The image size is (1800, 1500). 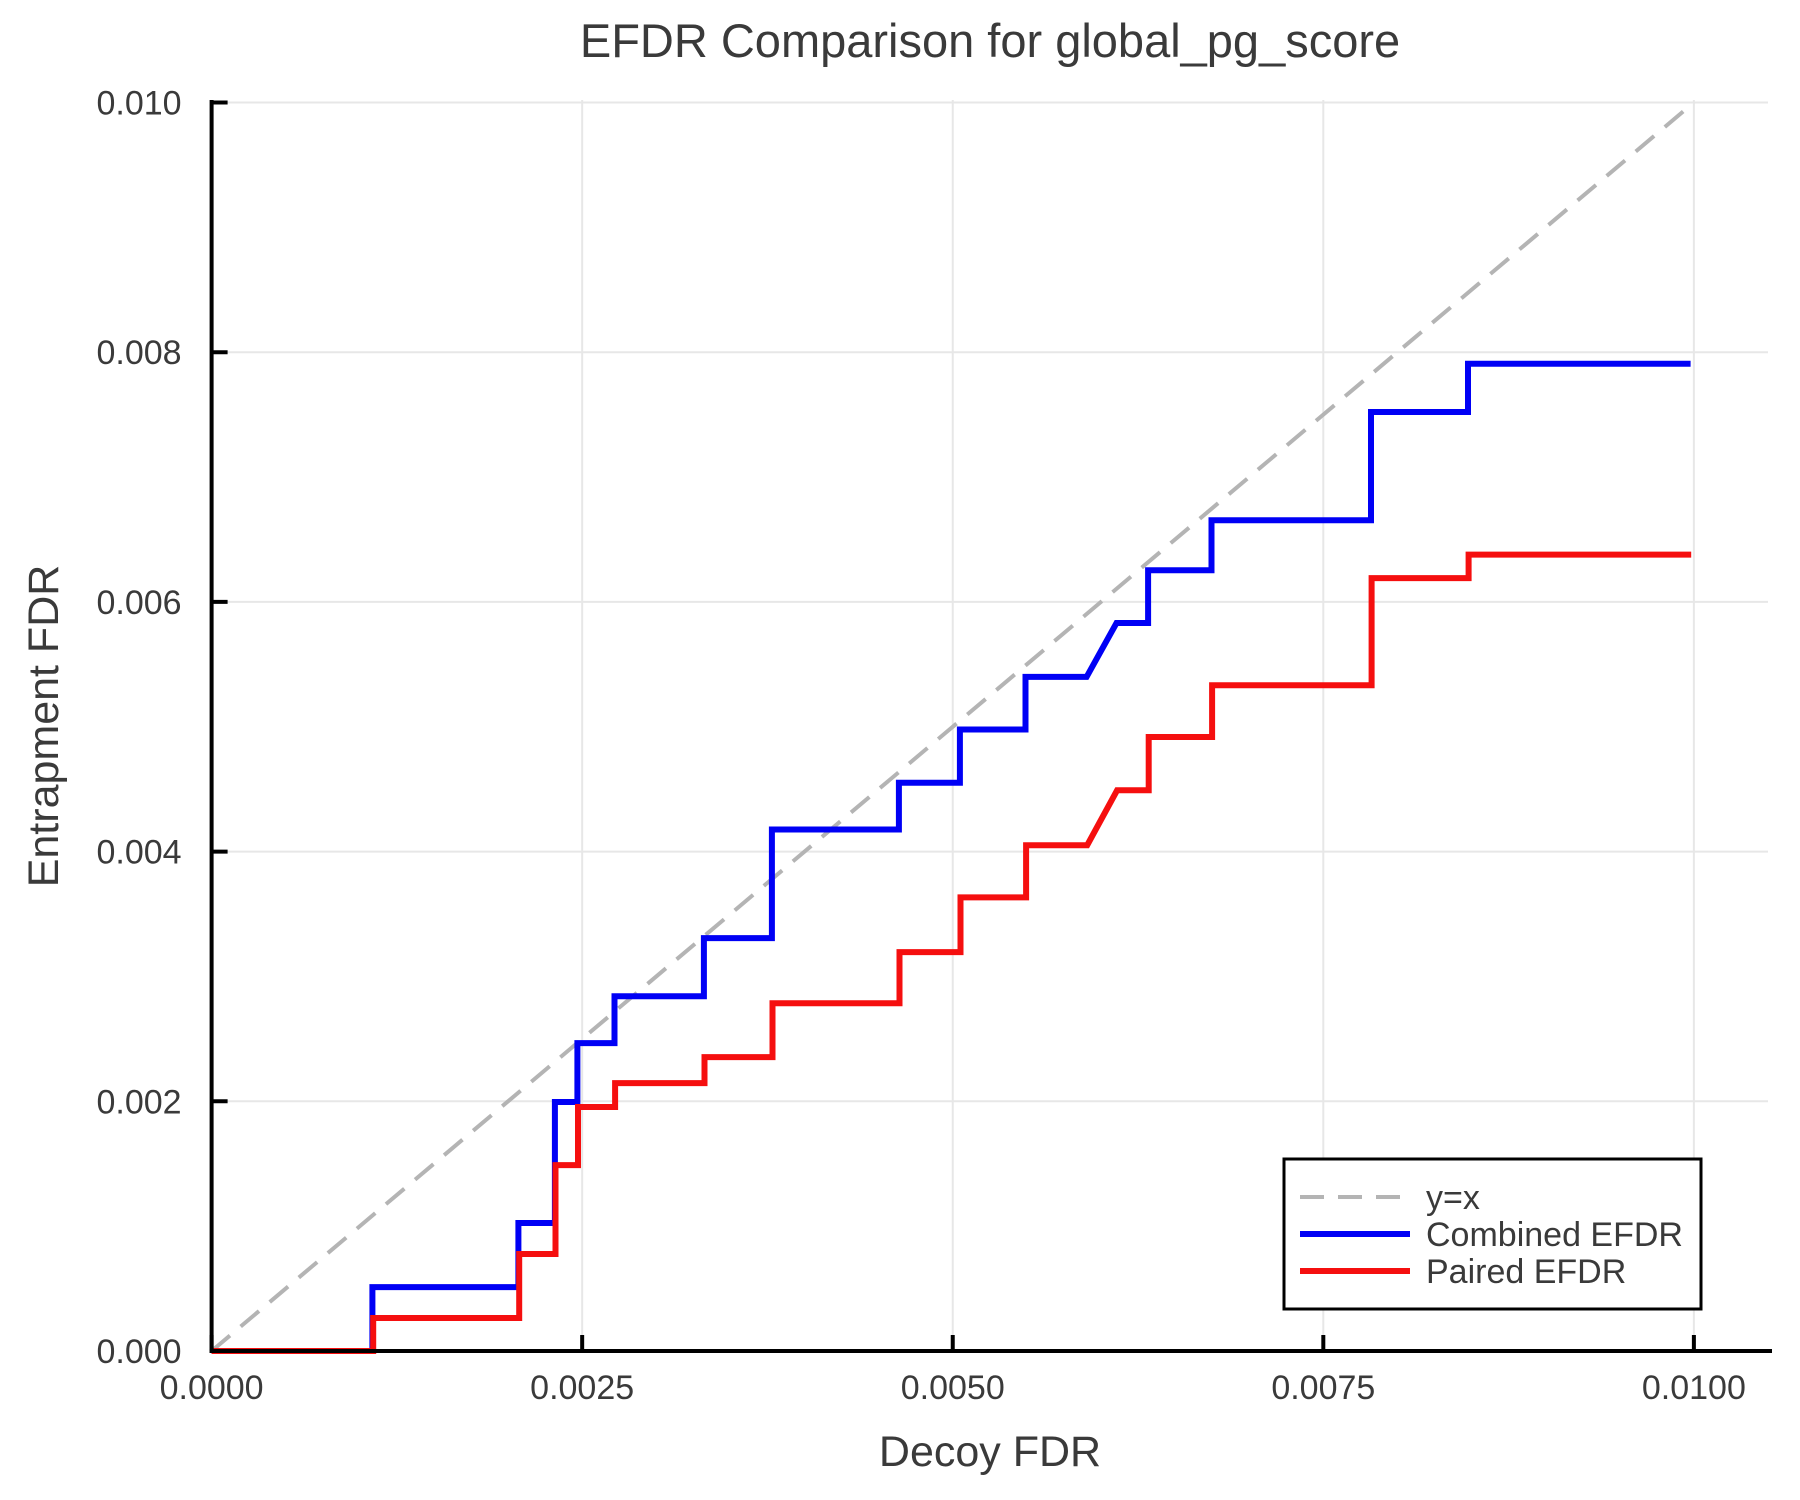 What do you see at coordinates (953, 1388) in the screenshot?
I see `x-tick-label-0.0050: 0.0050` at bounding box center [953, 1388].